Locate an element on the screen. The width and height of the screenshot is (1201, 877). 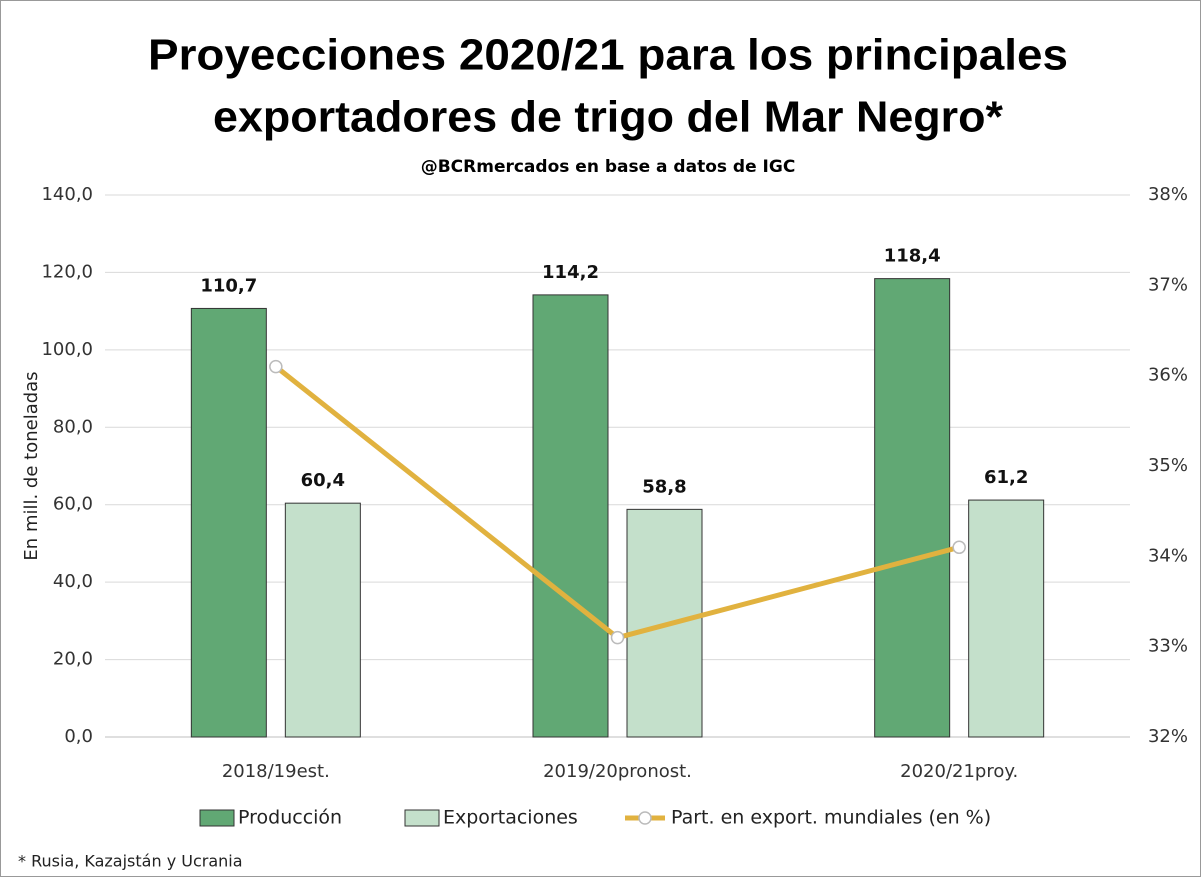
y2-tick-label: 32% is located at coordinates (1168, 736).